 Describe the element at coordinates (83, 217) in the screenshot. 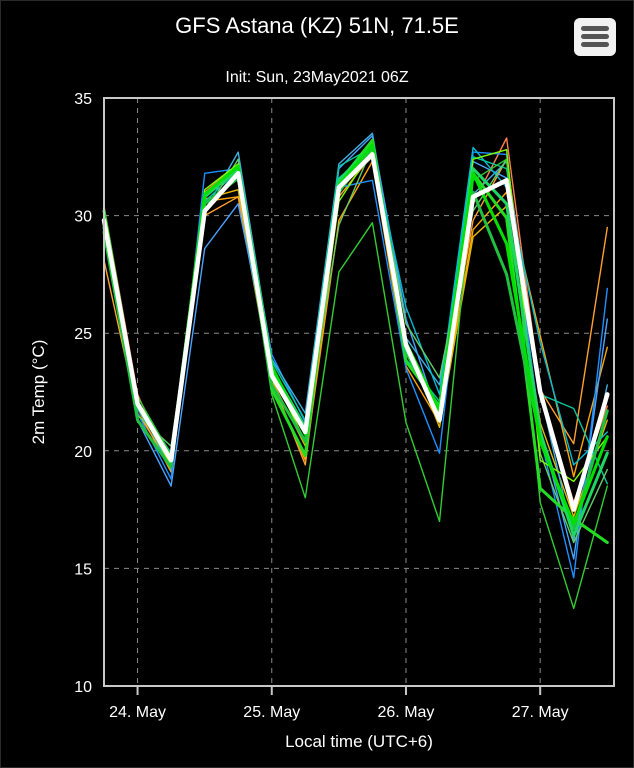

I see `y-tick-label: 30` at that location.